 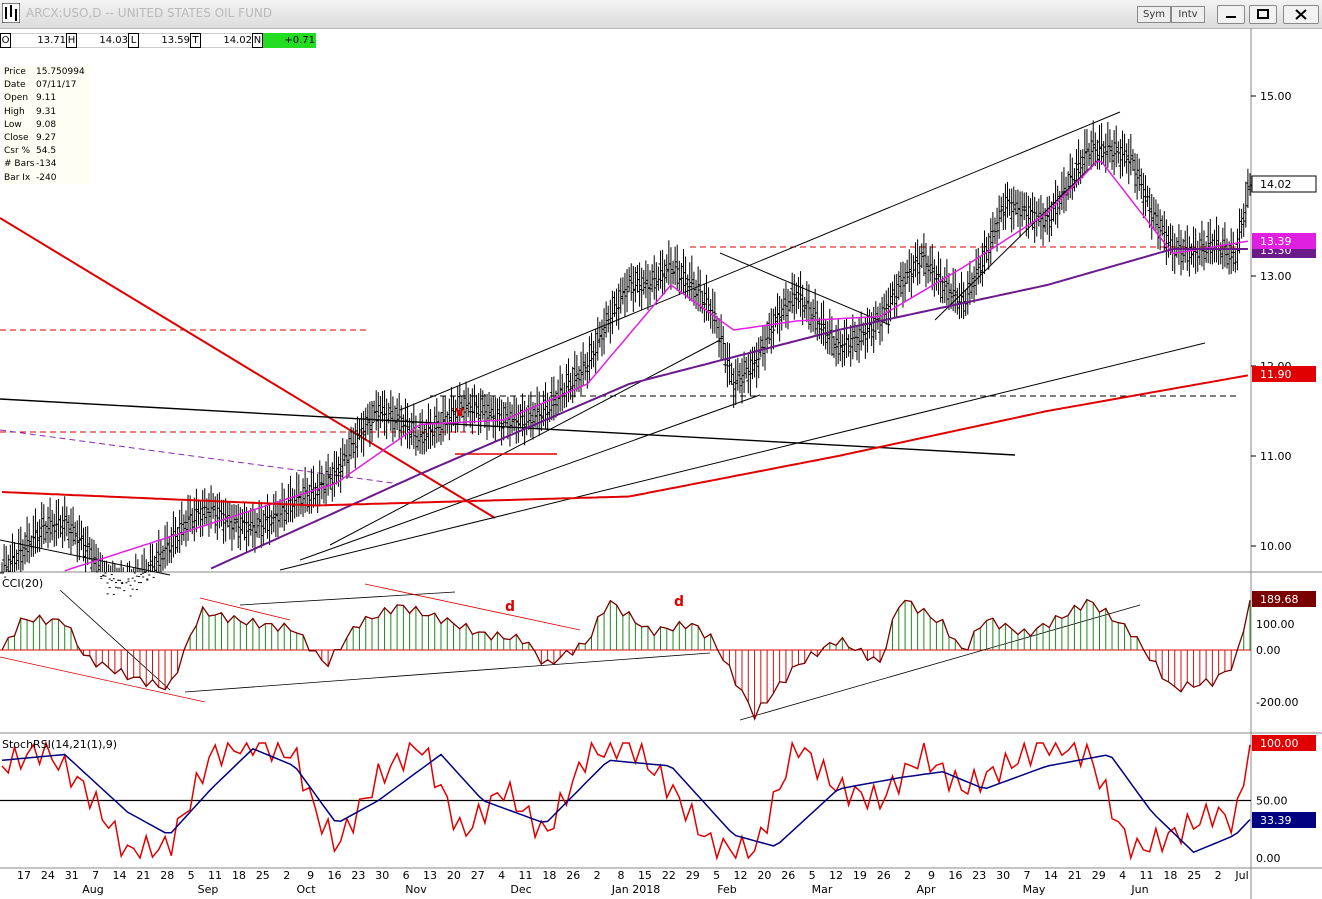 I want to click on chart-app-icon, so click(x=11, y=13).